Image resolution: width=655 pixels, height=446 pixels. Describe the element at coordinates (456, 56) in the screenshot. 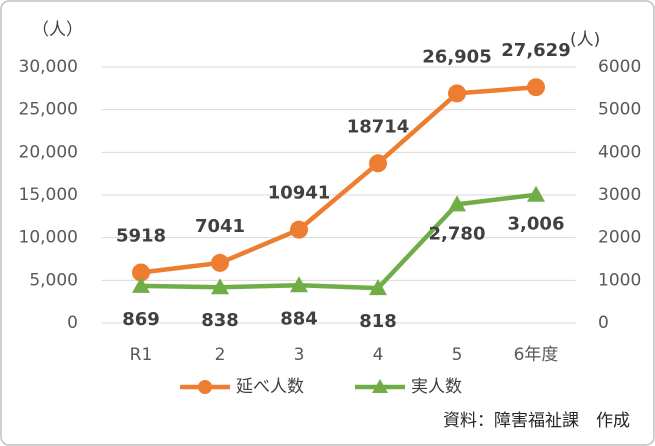

I see `data-label: 26,905` at that location.